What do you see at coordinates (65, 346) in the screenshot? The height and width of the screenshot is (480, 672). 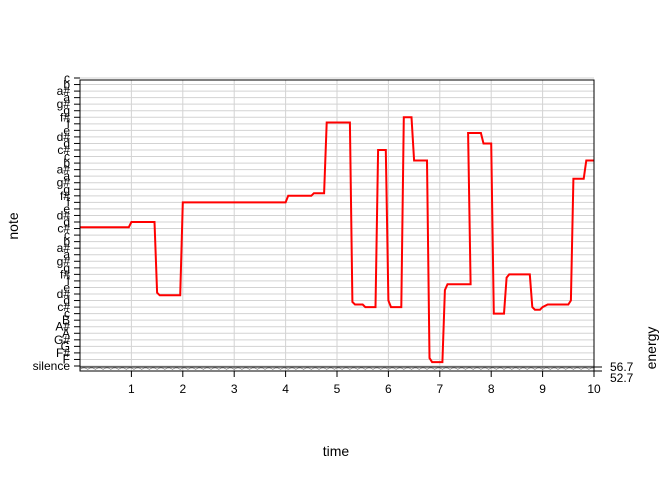 I see `y-tick-label: G` at bounding box center [65, 346].